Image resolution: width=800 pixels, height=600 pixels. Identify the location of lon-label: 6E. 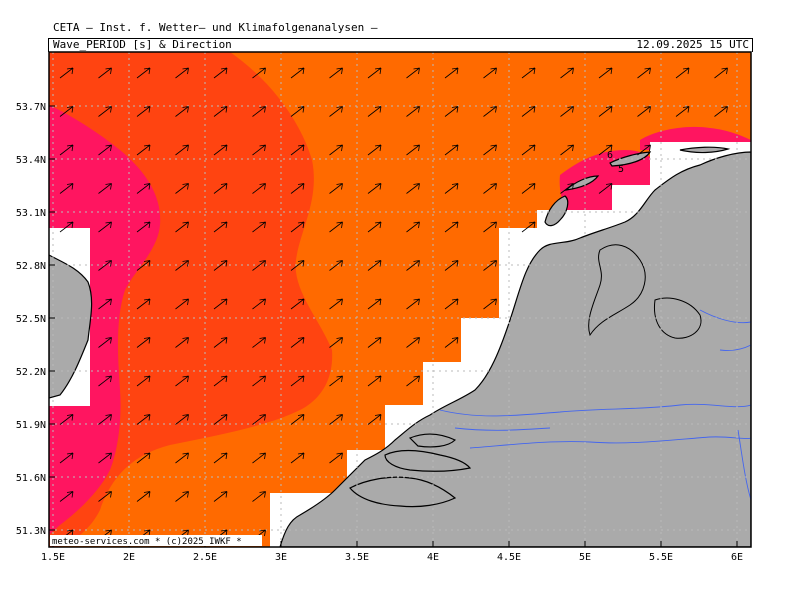
(737, 557).